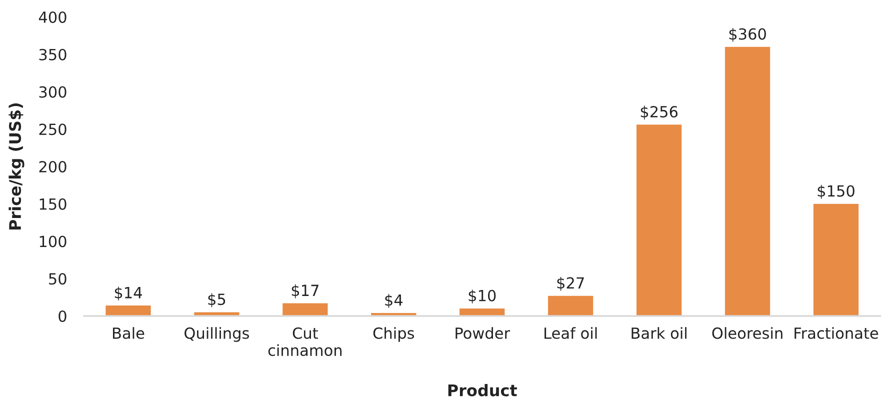 This screenshot has height=406, width=882. What do you see at coordinates (16, 166) in the screenshot?
I see `y-axis-title: Price/kg (US$)` at bounding box center [16, 166].